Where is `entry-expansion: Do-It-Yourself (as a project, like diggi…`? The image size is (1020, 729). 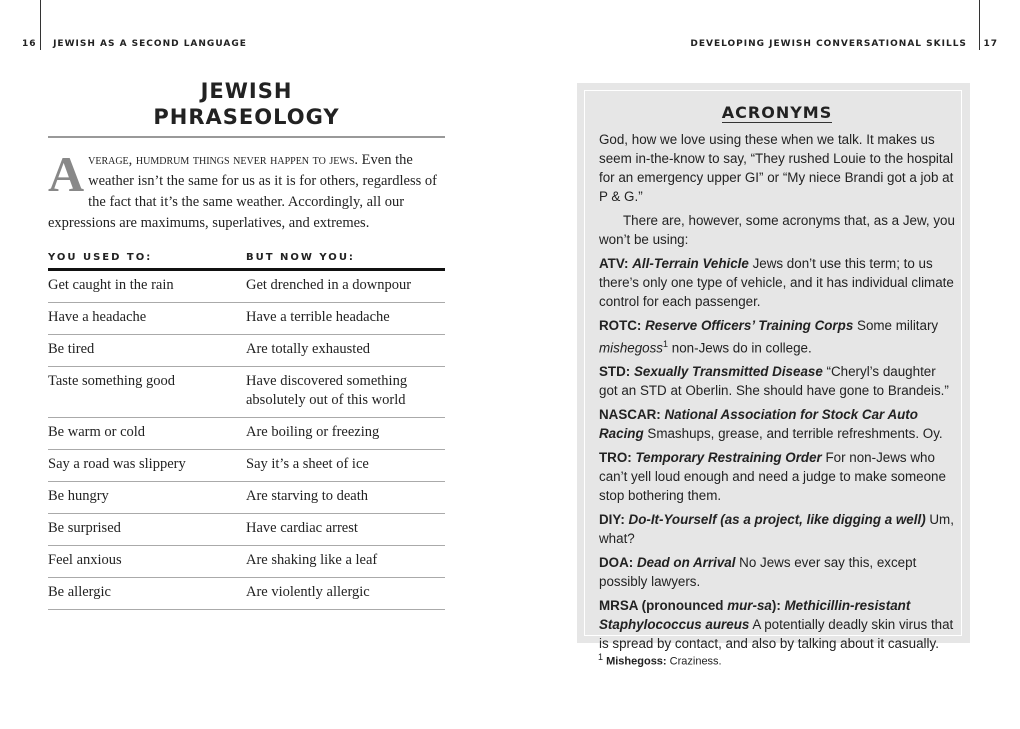 entry-expansion: Do-It-Yourself (as a project, like diggi… is located at coordinates (777, 519).